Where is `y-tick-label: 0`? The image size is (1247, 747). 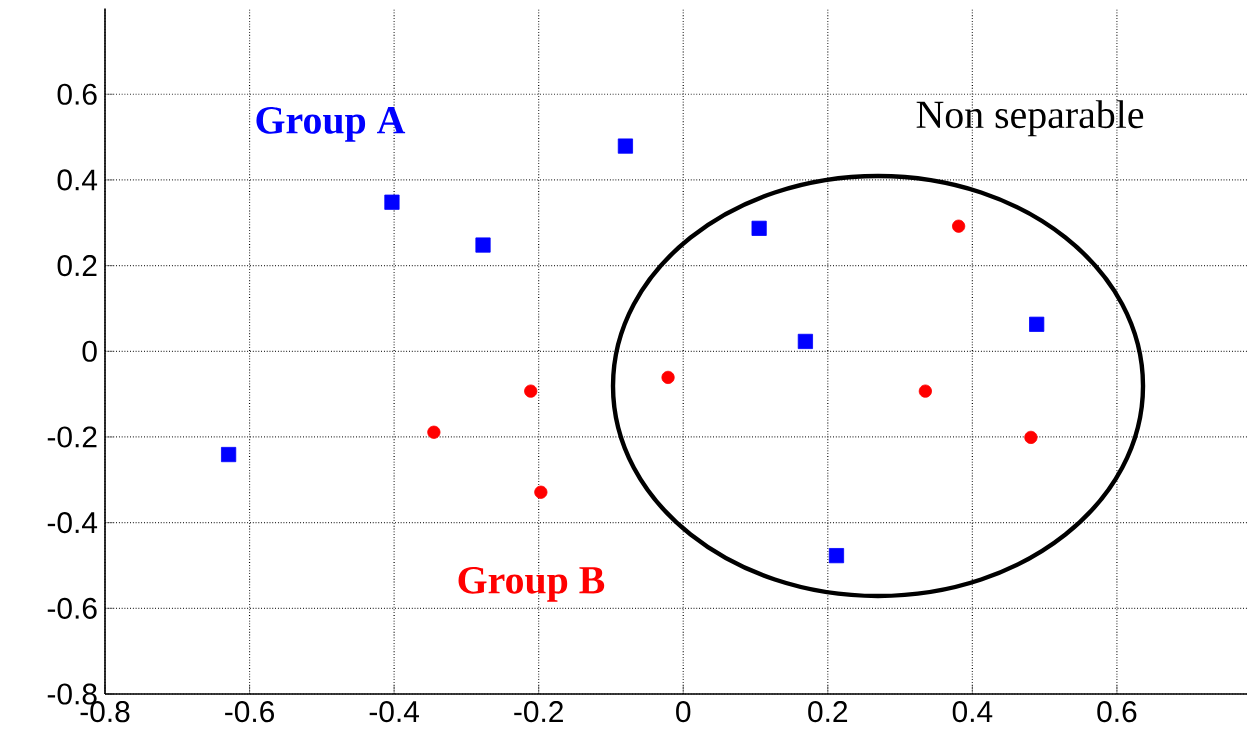
y-tick-label: 0 is located at coordinates (89, 351).